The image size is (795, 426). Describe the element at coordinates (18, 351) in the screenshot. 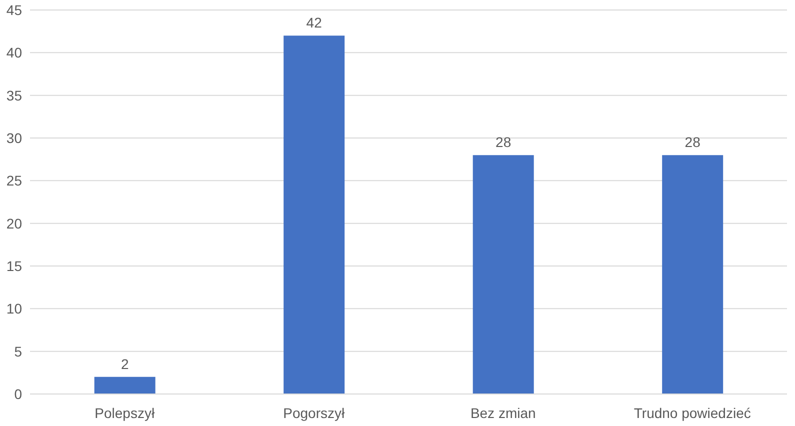

I see `y-tick-label: 5` at that location.